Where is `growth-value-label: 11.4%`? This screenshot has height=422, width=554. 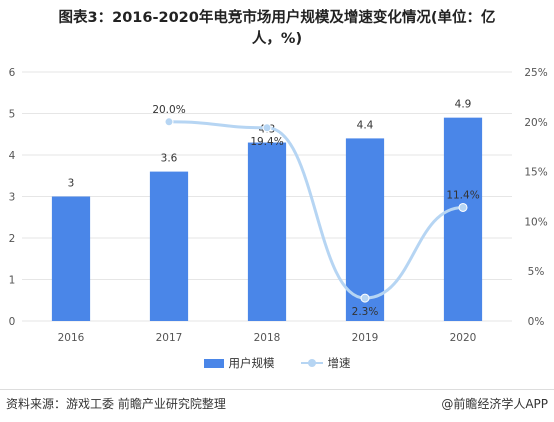
growth-value-label: 11.4% is located at coordinates (462, 195).